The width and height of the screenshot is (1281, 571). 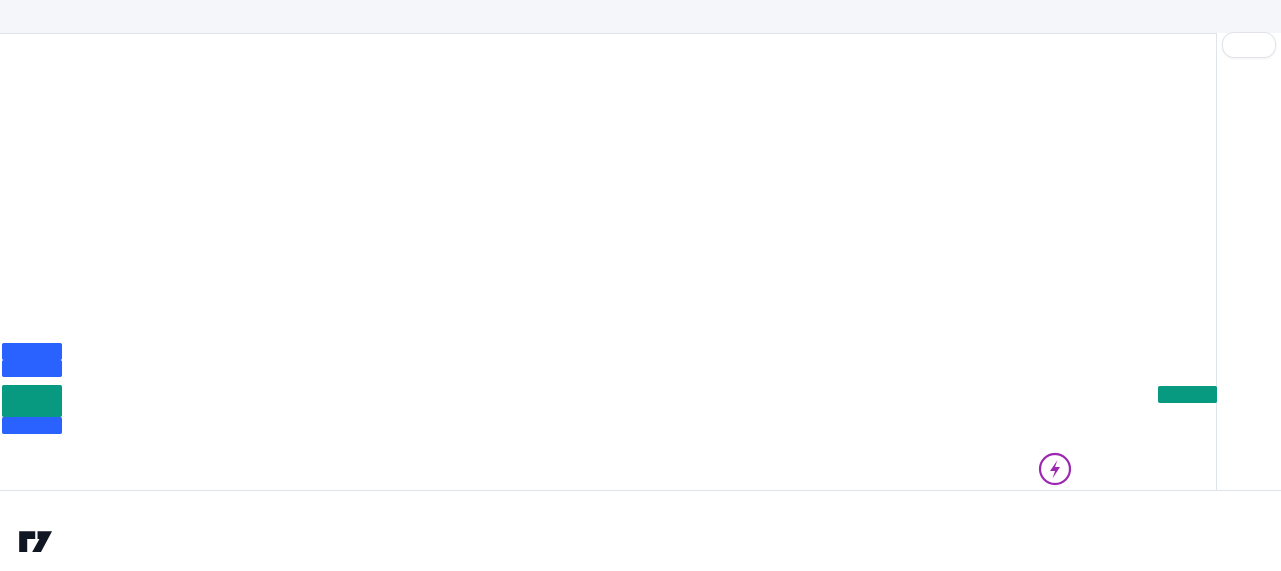 I want to click on currency-toggle-button, so click(x=1249, y=45).